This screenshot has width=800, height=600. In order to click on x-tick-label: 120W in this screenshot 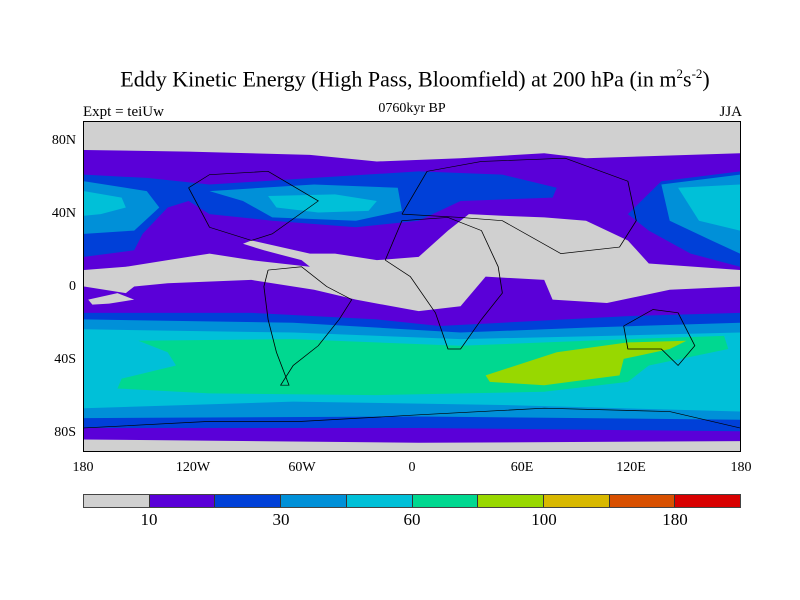, I will do `click(193, 467)`.